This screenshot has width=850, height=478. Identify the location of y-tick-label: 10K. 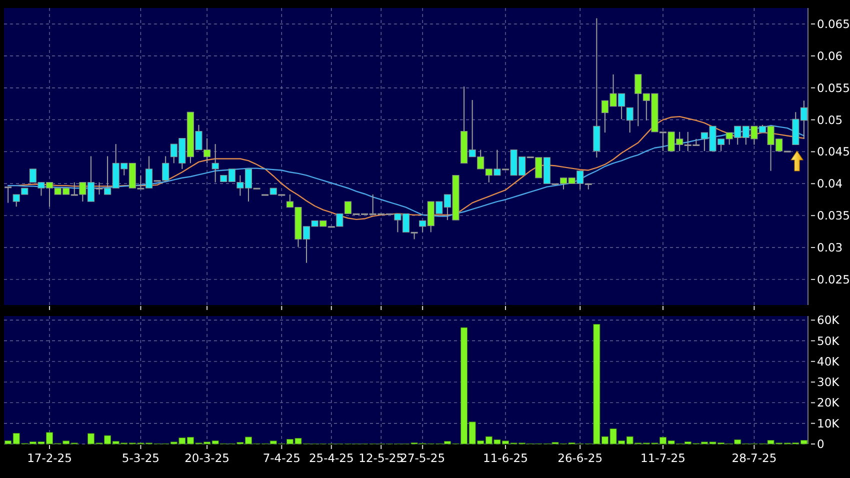
(828, 423).